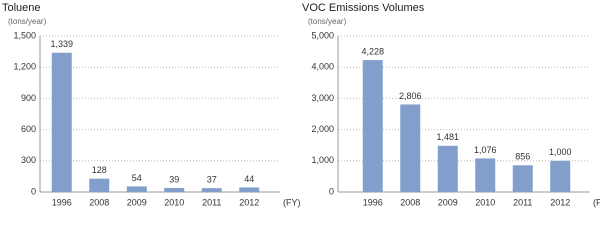 The height and width of the screenshot is (240, 600). What do you see at coordinates (137, 178) in the screenshot?
I see `value-label: 54` at bounding box center [137, 178].